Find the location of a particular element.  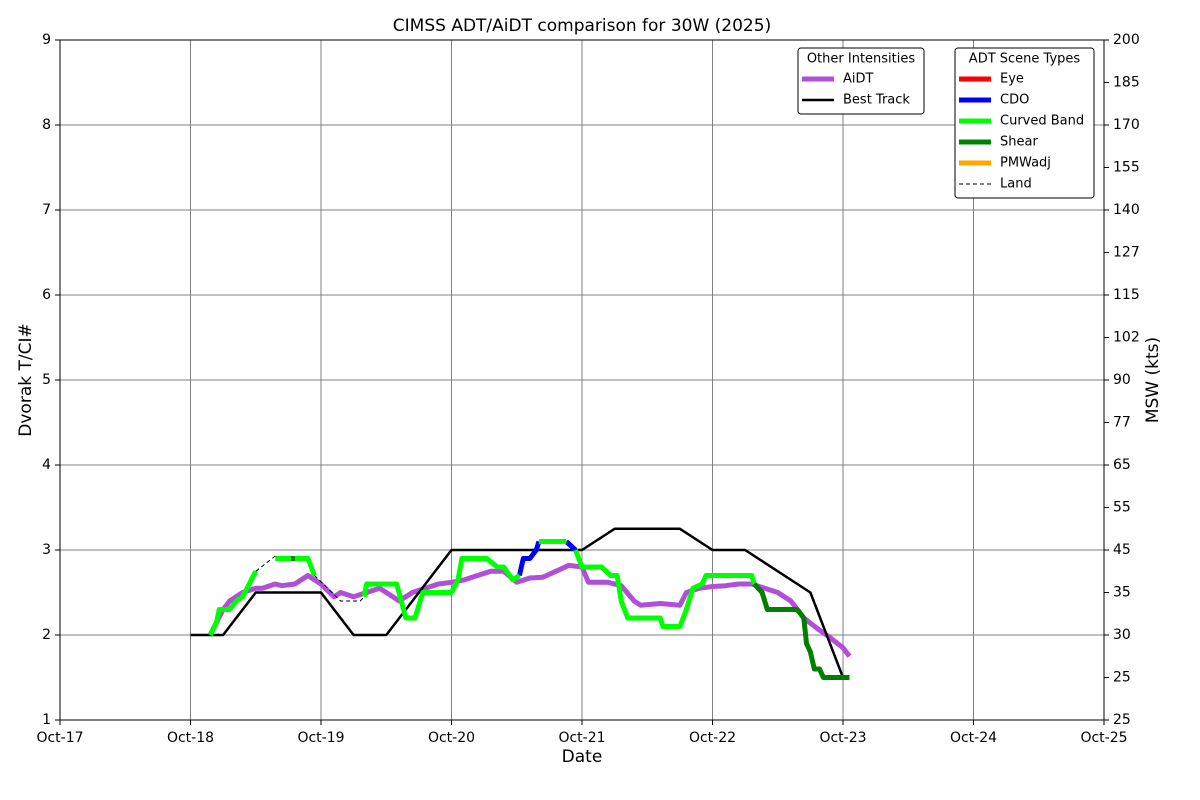

legend-label: Land is located at coordinates (1016, 184).